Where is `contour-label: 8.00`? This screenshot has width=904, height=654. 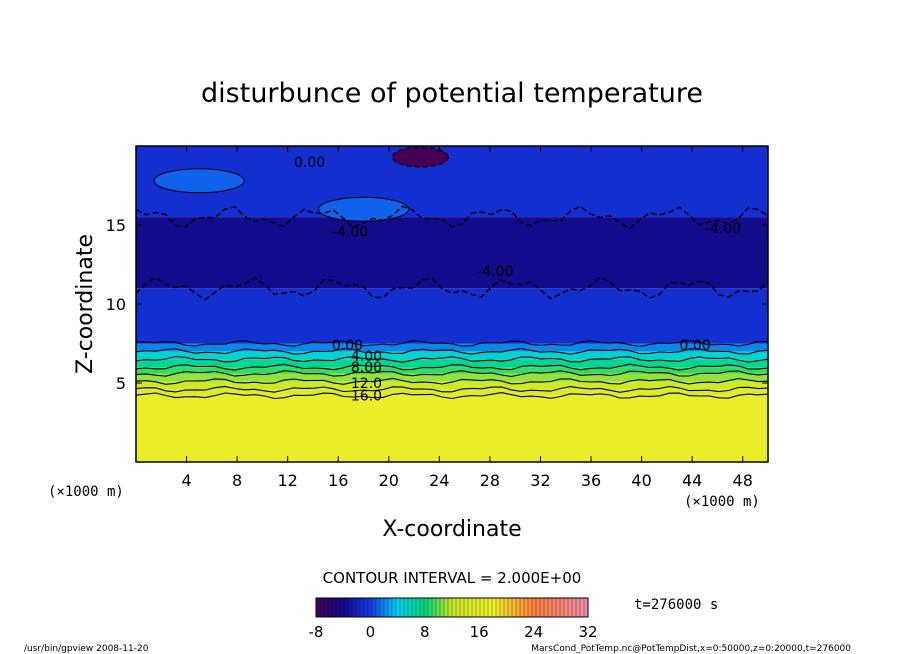 contour-label: 8.00 is located at coordinates (366, 368).